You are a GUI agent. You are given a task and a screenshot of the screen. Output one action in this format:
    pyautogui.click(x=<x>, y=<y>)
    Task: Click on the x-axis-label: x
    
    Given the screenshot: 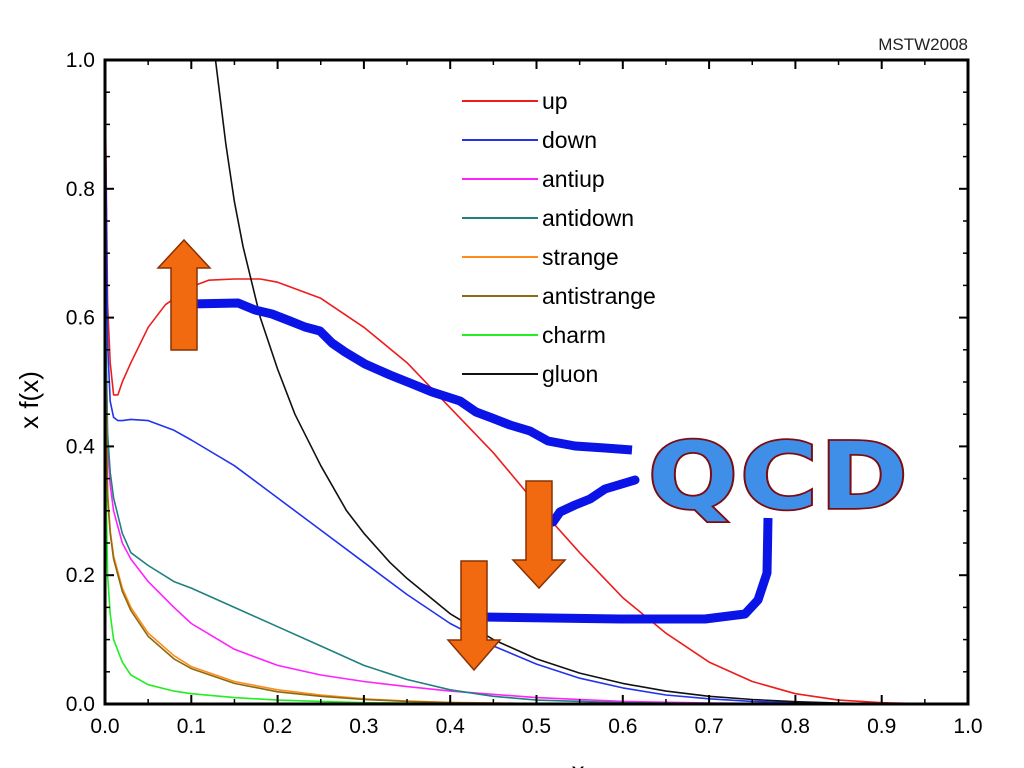 What is the action you would take?
    pyautogui.click(x=578, y=762)
    